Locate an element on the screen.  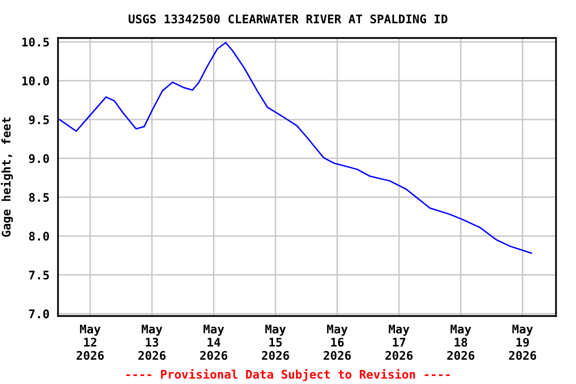
text: ---- Provisional Data Subject to Revision ---- is located at coordinates (288, 375).